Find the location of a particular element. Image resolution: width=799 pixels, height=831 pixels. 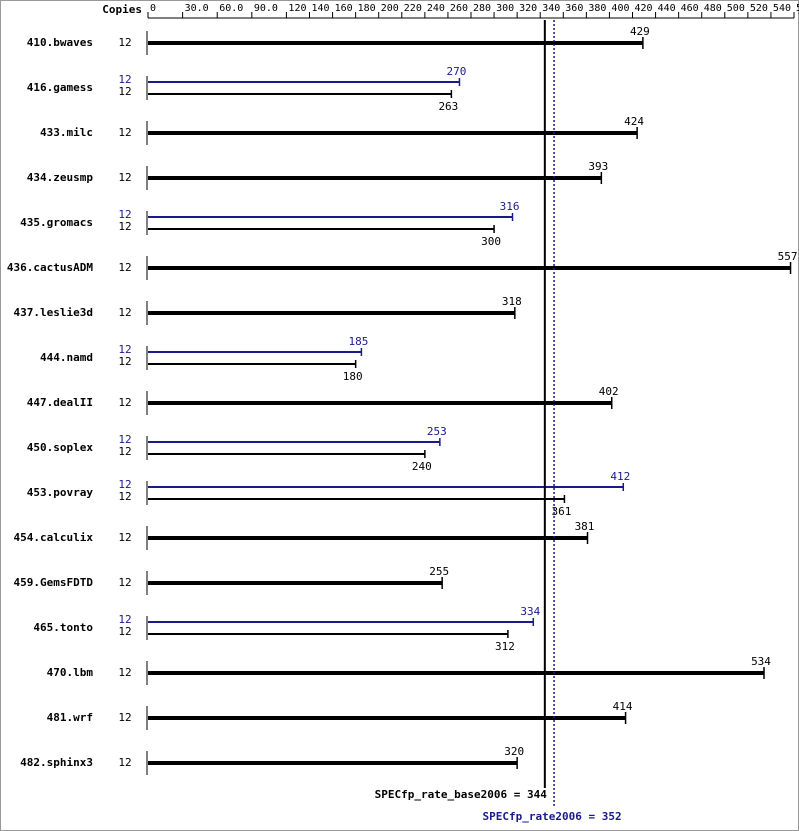

x-tick-label: 200 is located at coordinates (390, 8).